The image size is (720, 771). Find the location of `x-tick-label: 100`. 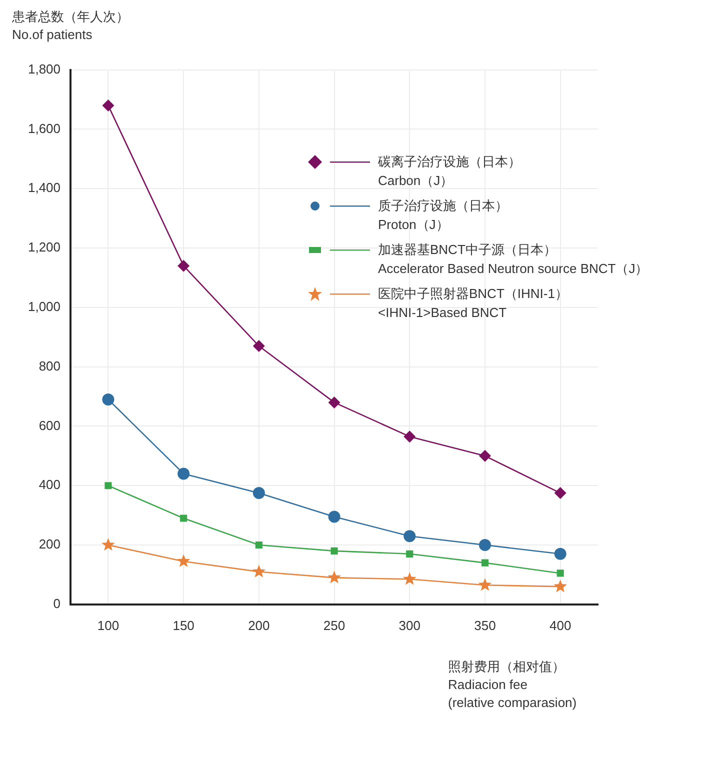

x-tick-label: 100 is located at coordinates (108, 625).